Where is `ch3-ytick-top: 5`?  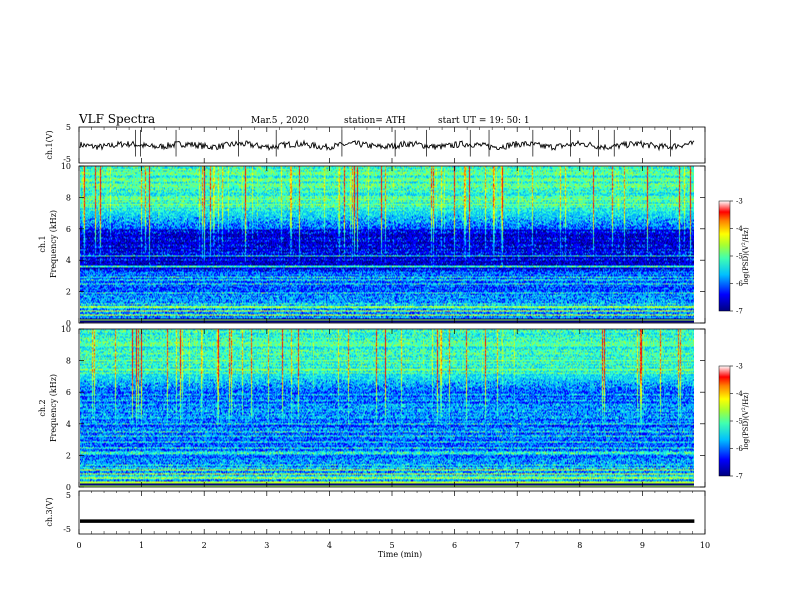 ch3-ytick-top: 5 is located at coordinates (68, 495).